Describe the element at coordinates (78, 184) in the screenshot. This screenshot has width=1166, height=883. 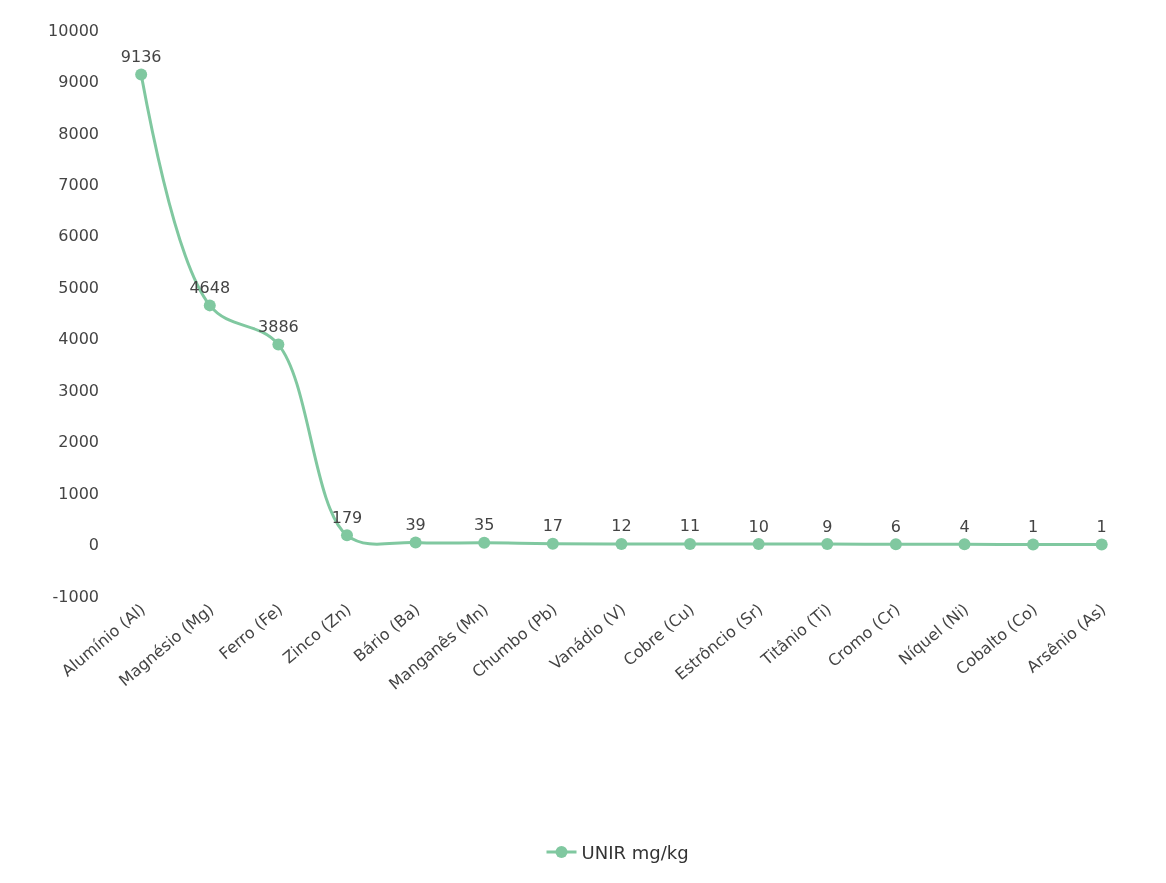
I see `y-tick-label: 7000` at that location.